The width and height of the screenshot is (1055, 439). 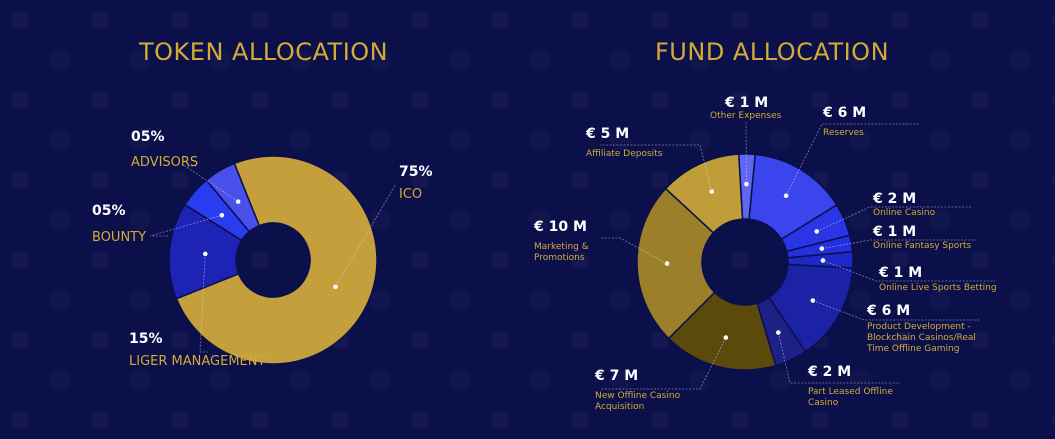 I want to click on fund-leader-online-live-sports-betting, so click(x=908, y=271).